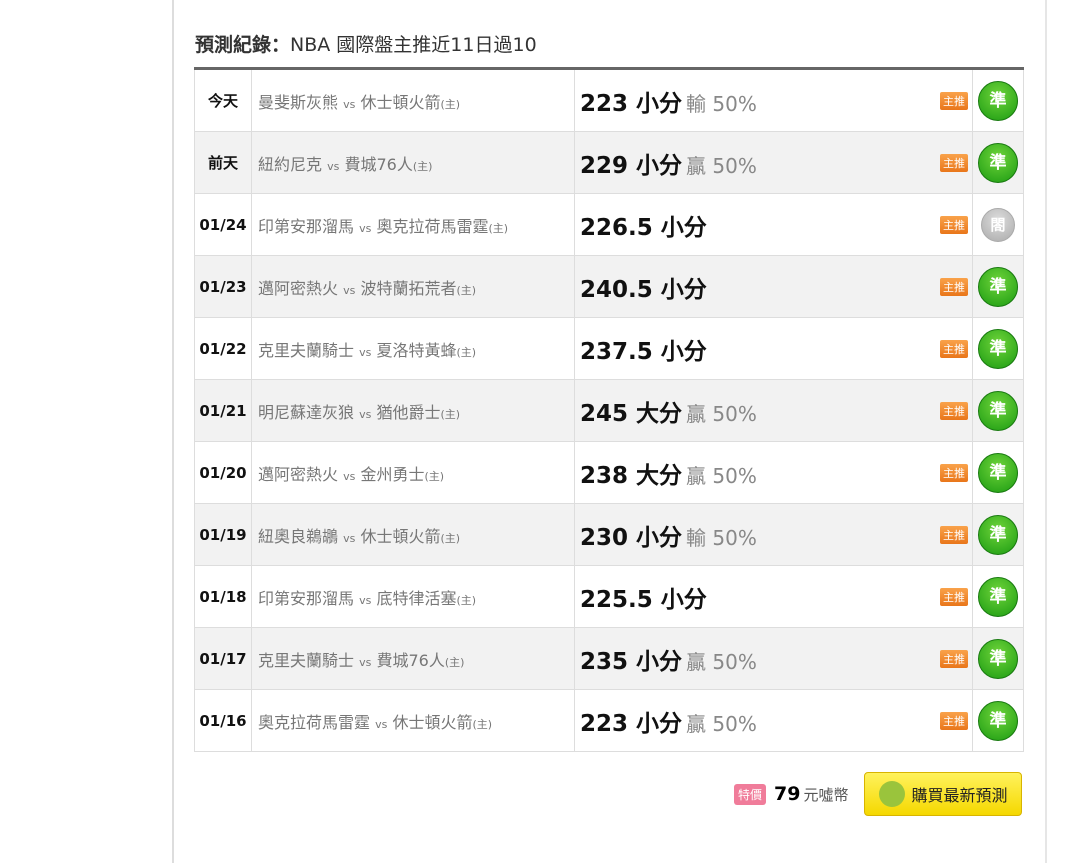 Image resolution: width=1080 pixels, height=863 pixels. What do you see at coordinates (773, 410) in the screenshot?
I see `pick-cell: 245 大分贏 50% 主推` at bounding box center [773, 410].